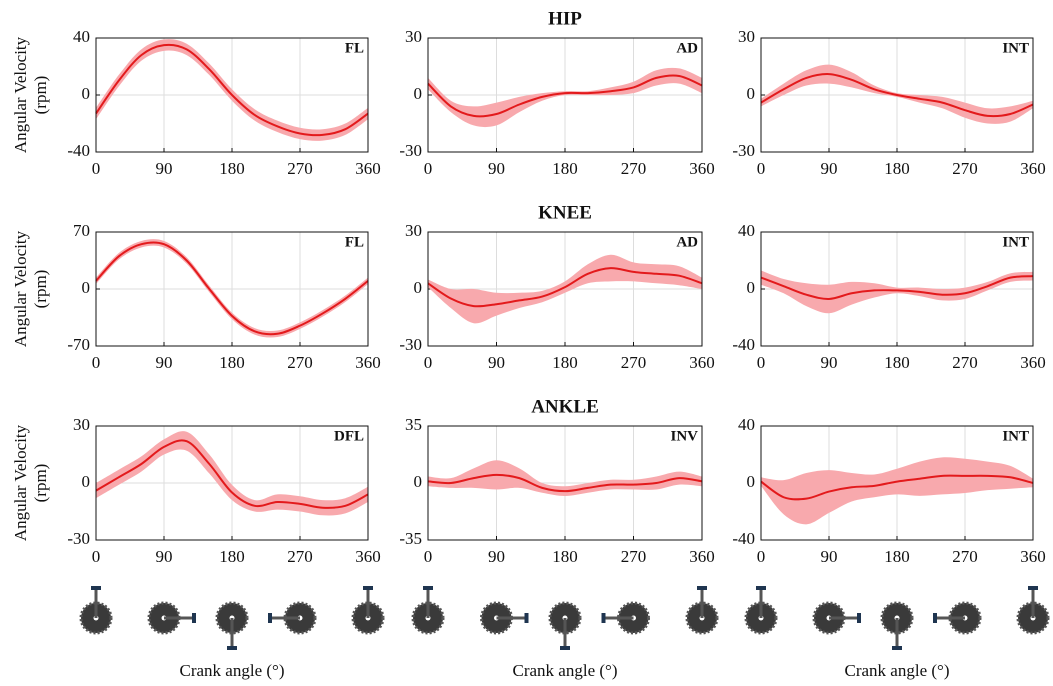 The image size is (1053, 686). Describe the element at coordinates (410, 538) in the screenshot. I see `y-tick-label: -35` at that location.